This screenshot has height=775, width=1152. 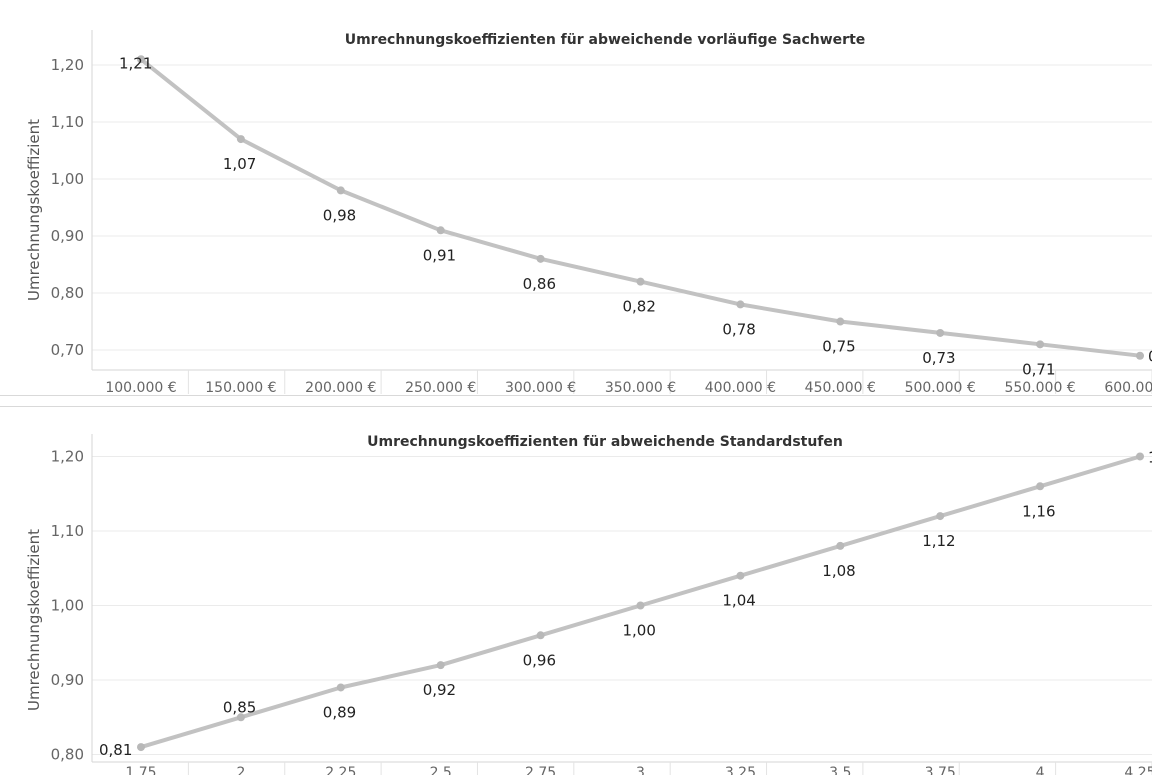 I want to click on x-tick-label: 250.000 €, so click(x=440, y=387).